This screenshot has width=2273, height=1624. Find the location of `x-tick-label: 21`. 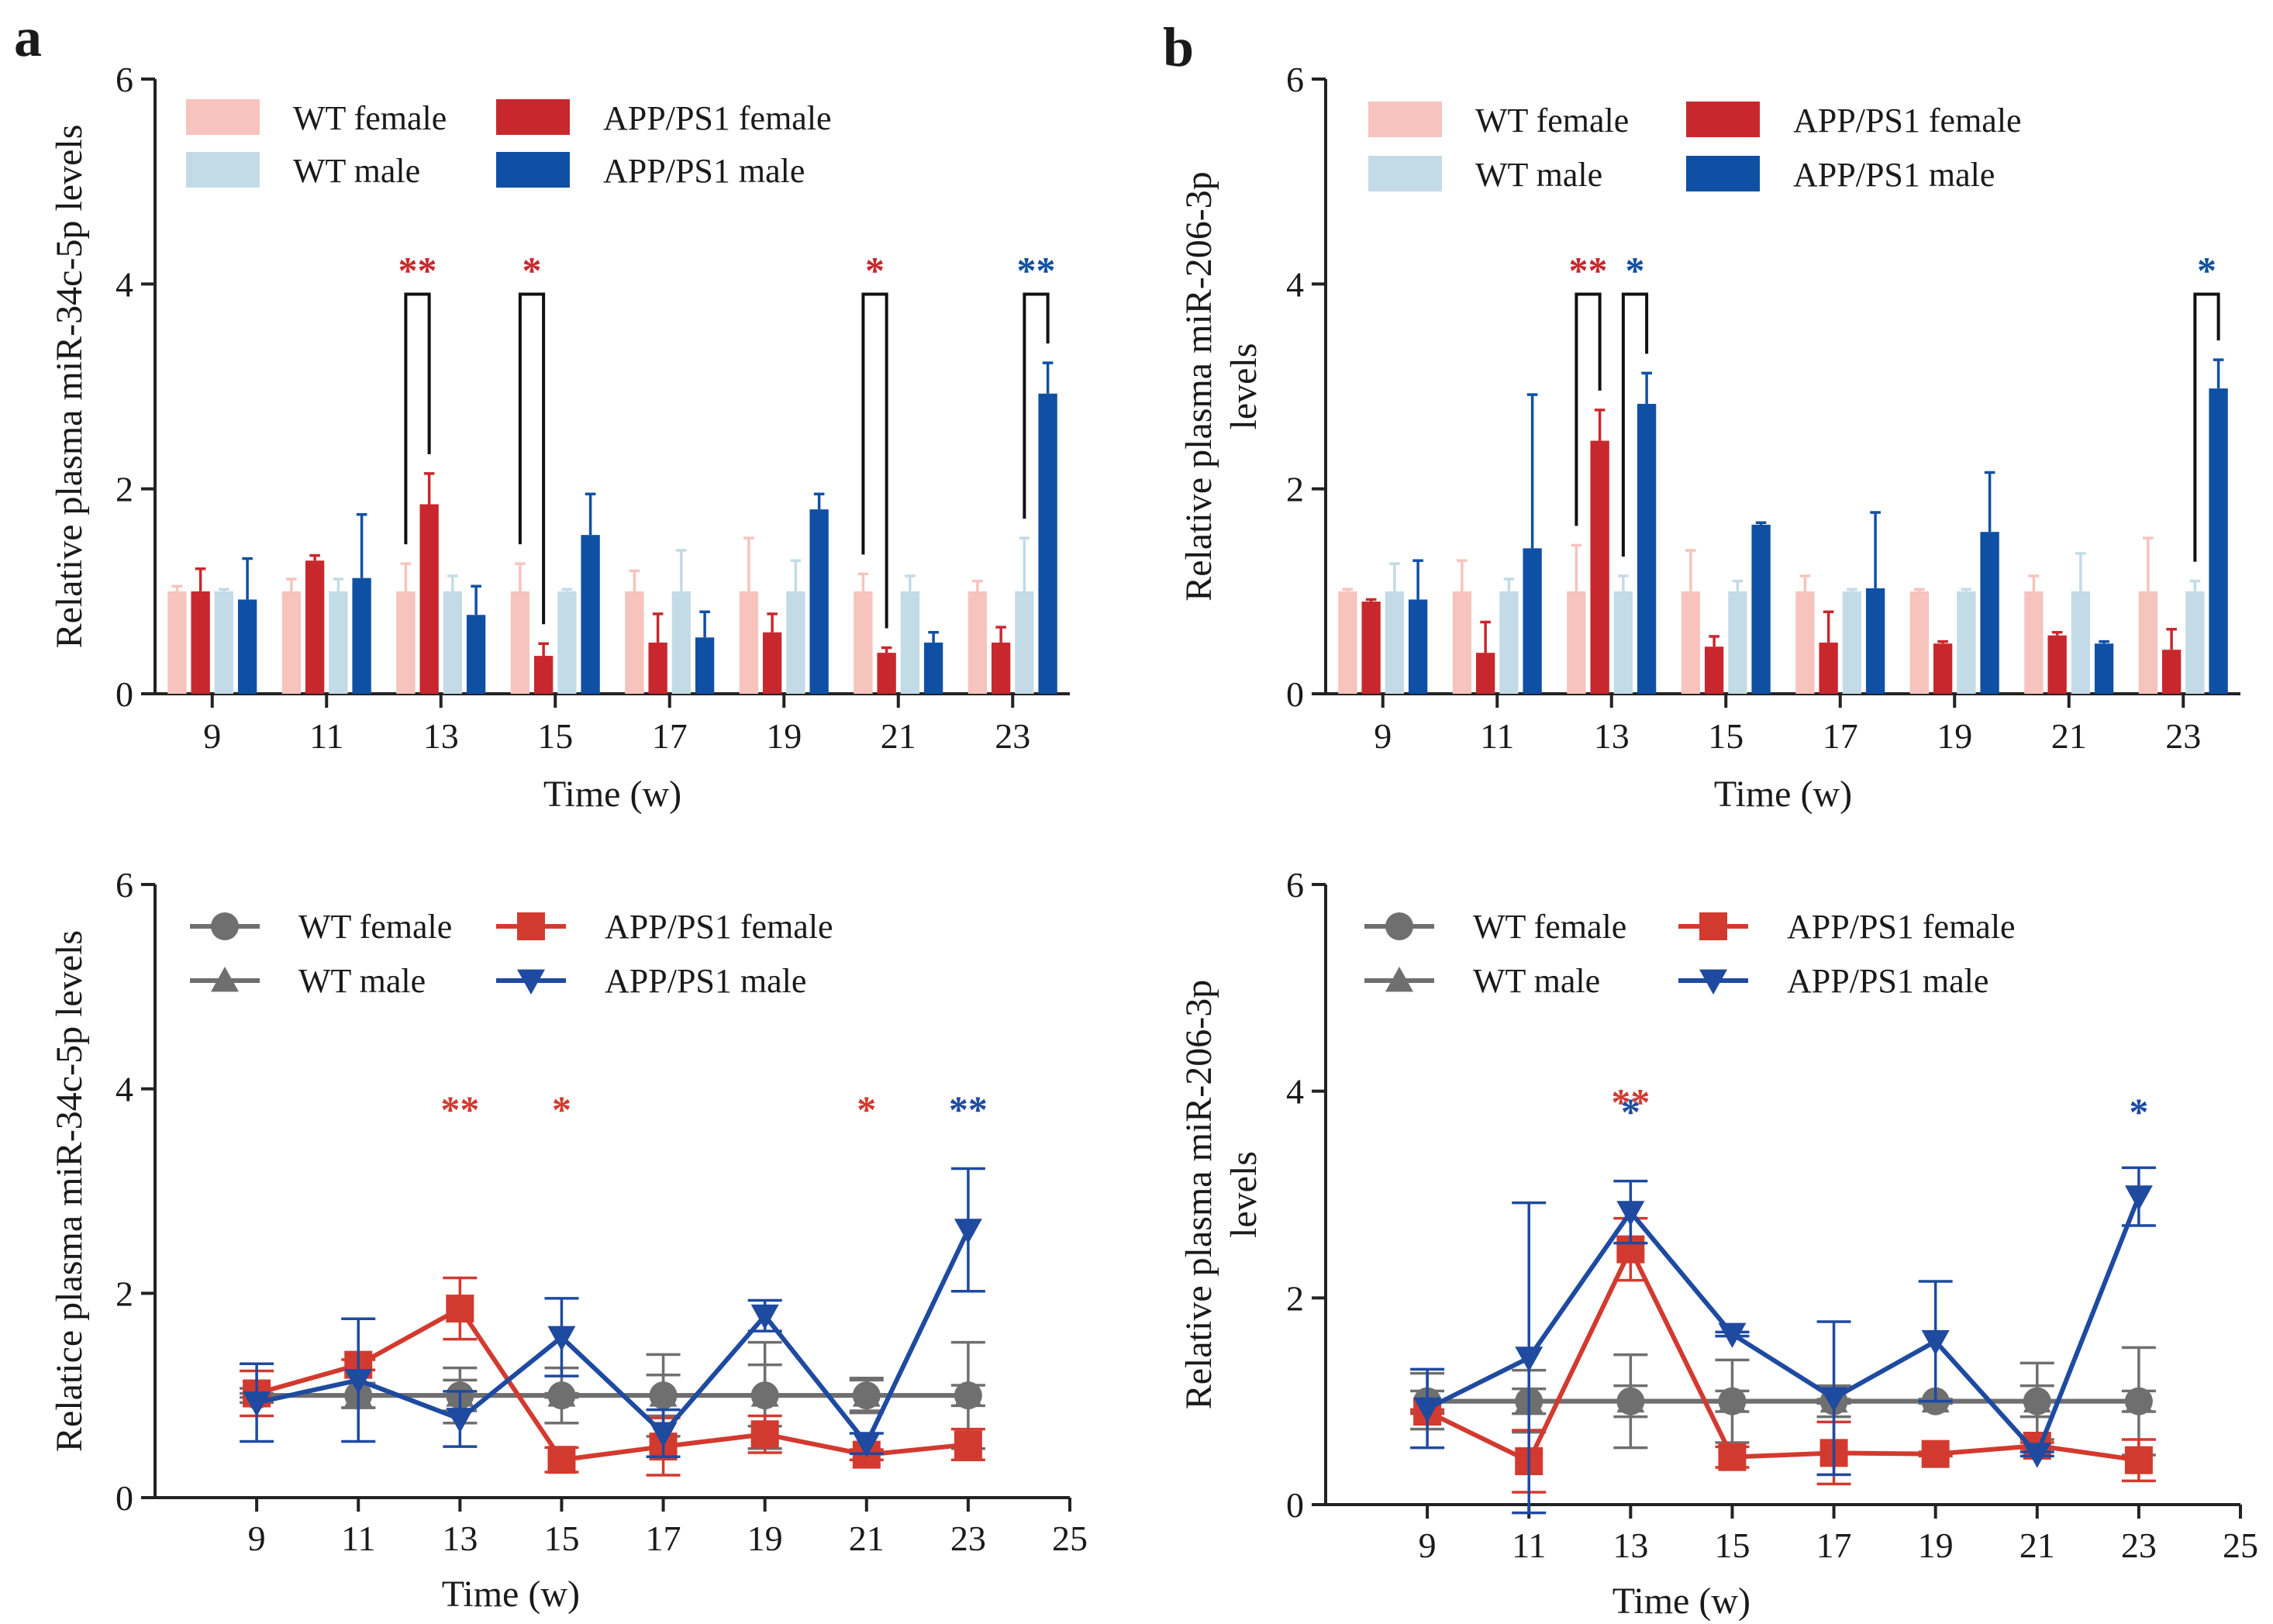

x-tick-label: 21 is located at coordinates (2037, 1545).